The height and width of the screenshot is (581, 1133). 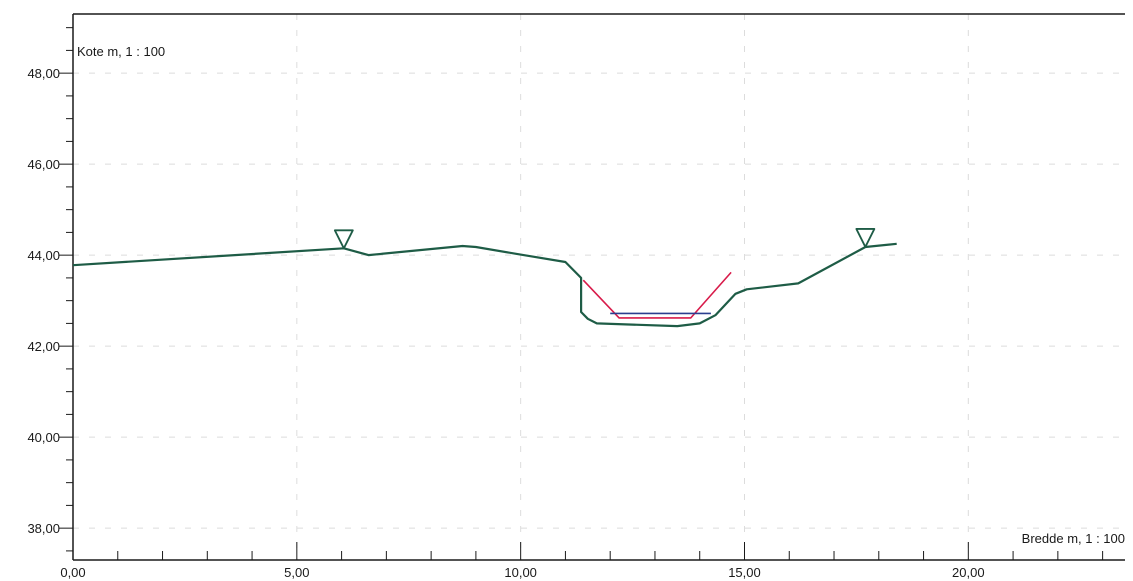 What do you see at coordinates (121, 51) in the screenshot?
I see `y-axis-title: Kote m, 1 : 100` at bounding box center [121, 51].